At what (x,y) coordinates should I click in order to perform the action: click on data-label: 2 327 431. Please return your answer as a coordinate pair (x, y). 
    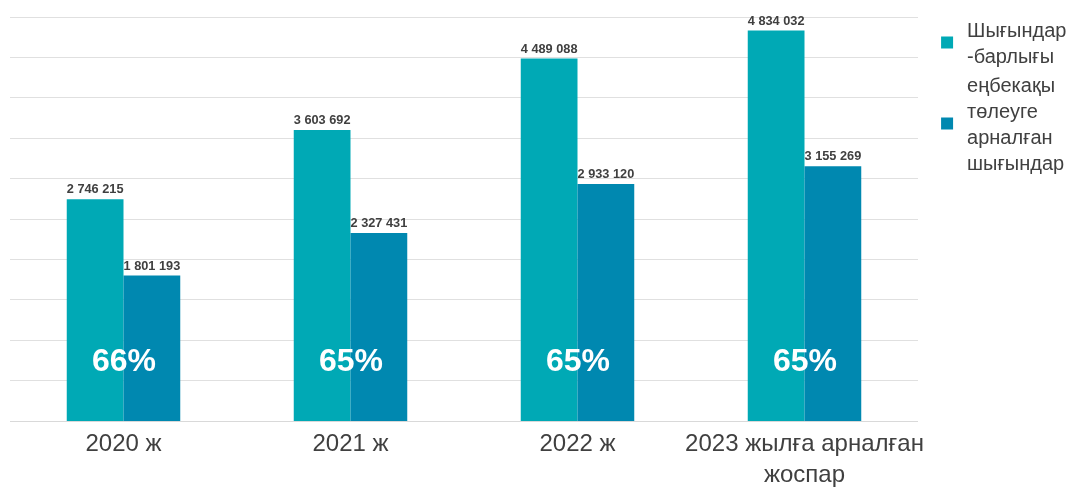
    Looking at the image, I should click on (379, 223).